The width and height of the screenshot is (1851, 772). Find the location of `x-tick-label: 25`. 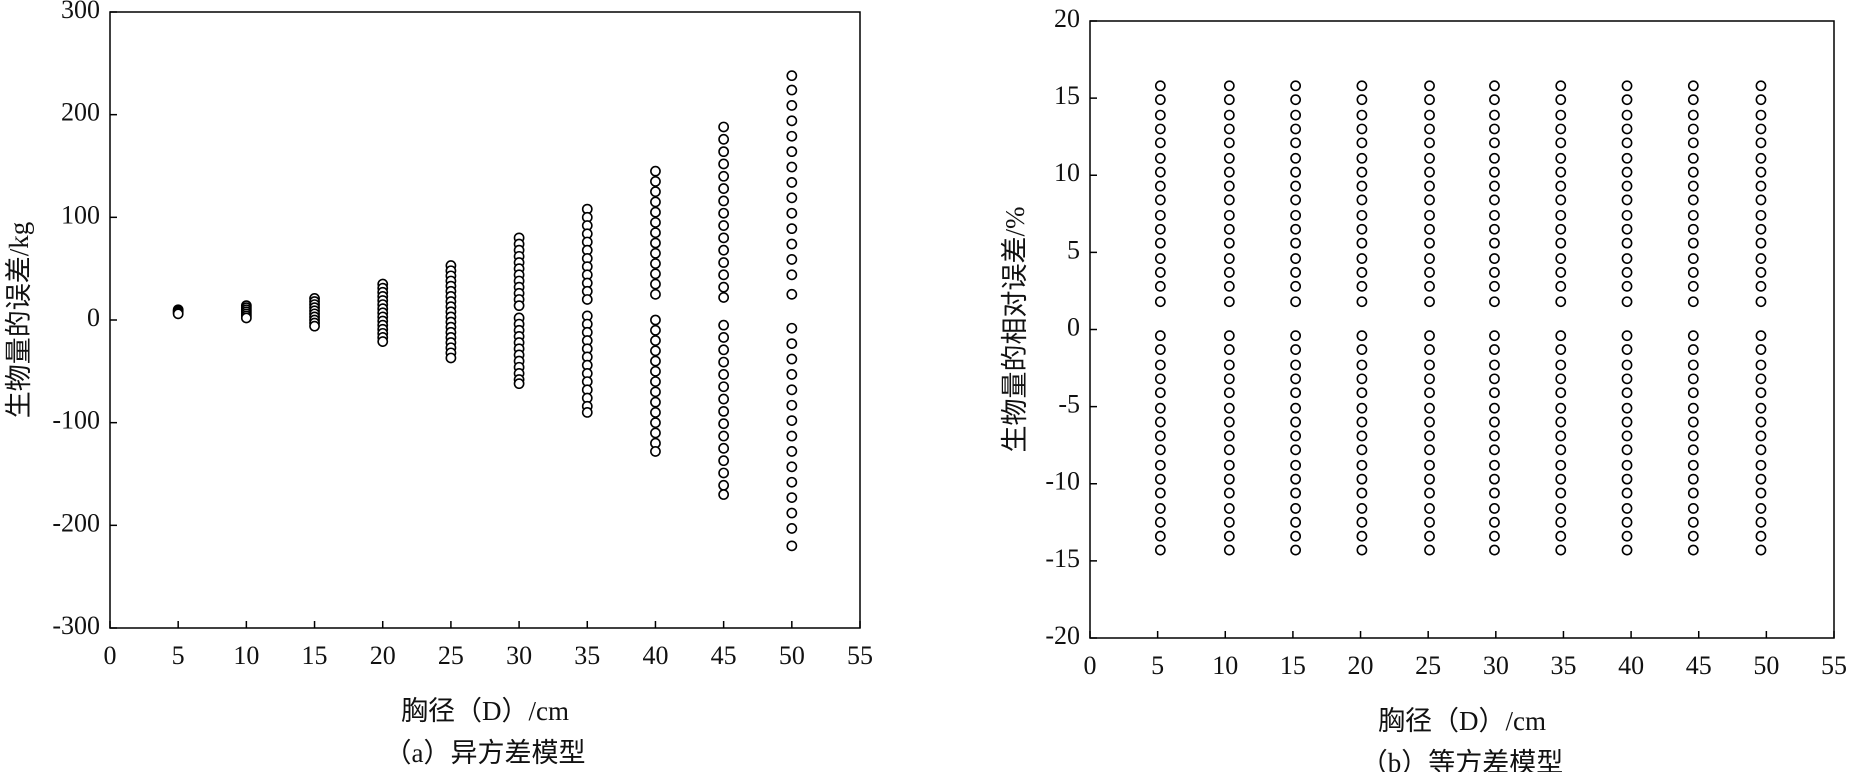

x-tick-label: 25 is located at coordinates (1428, 665).